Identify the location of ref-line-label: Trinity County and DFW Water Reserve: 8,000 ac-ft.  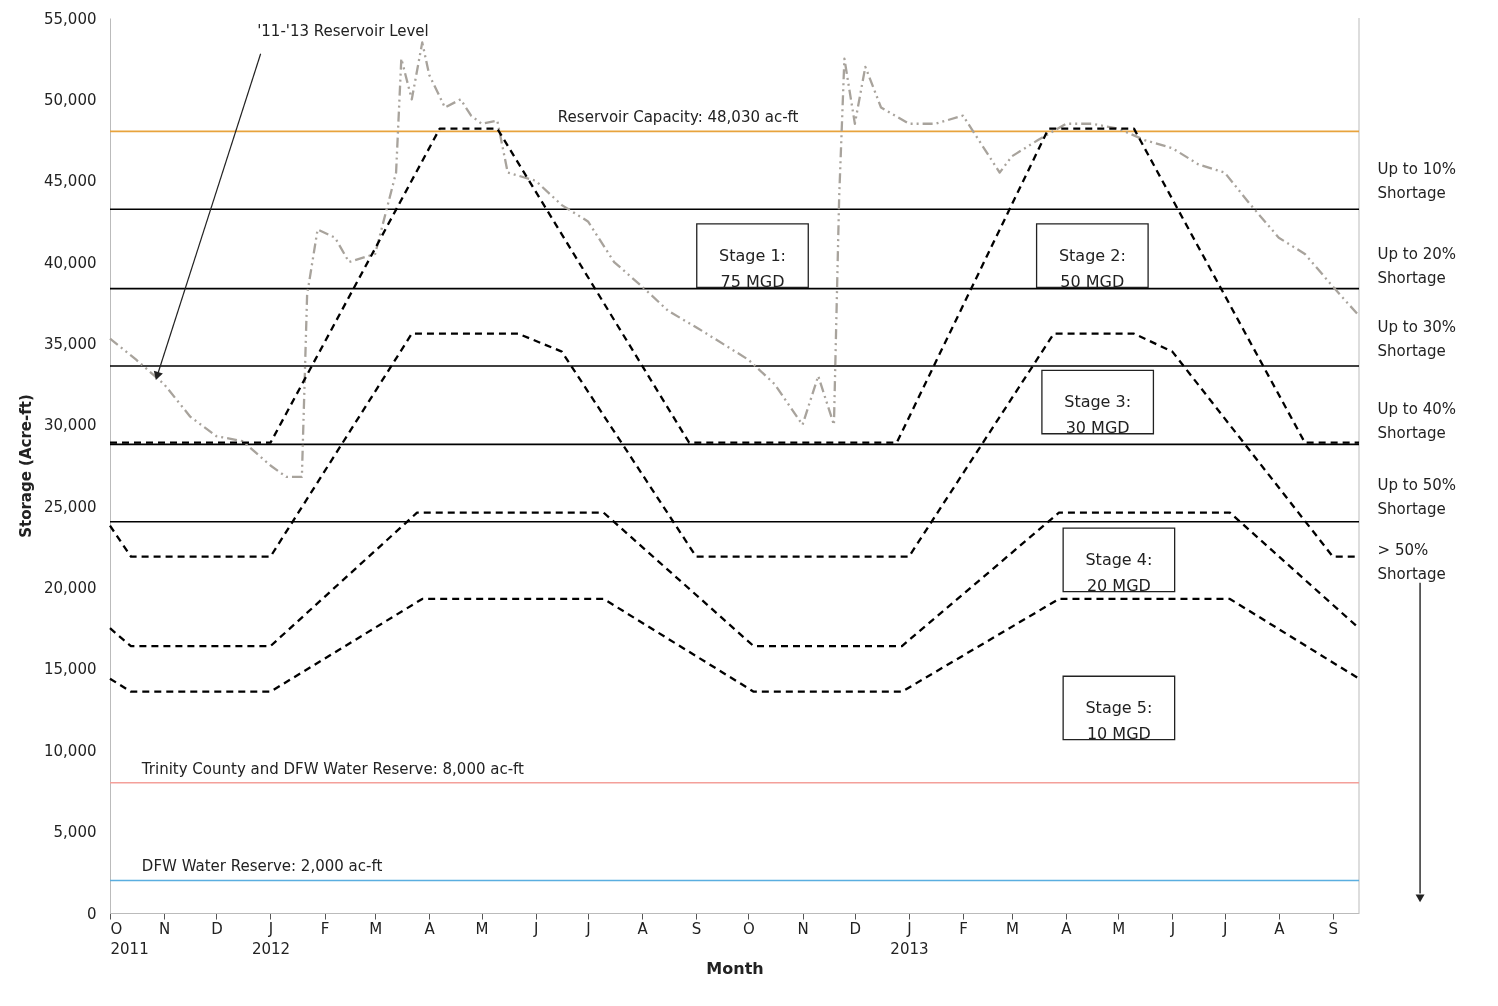
(332, 768).